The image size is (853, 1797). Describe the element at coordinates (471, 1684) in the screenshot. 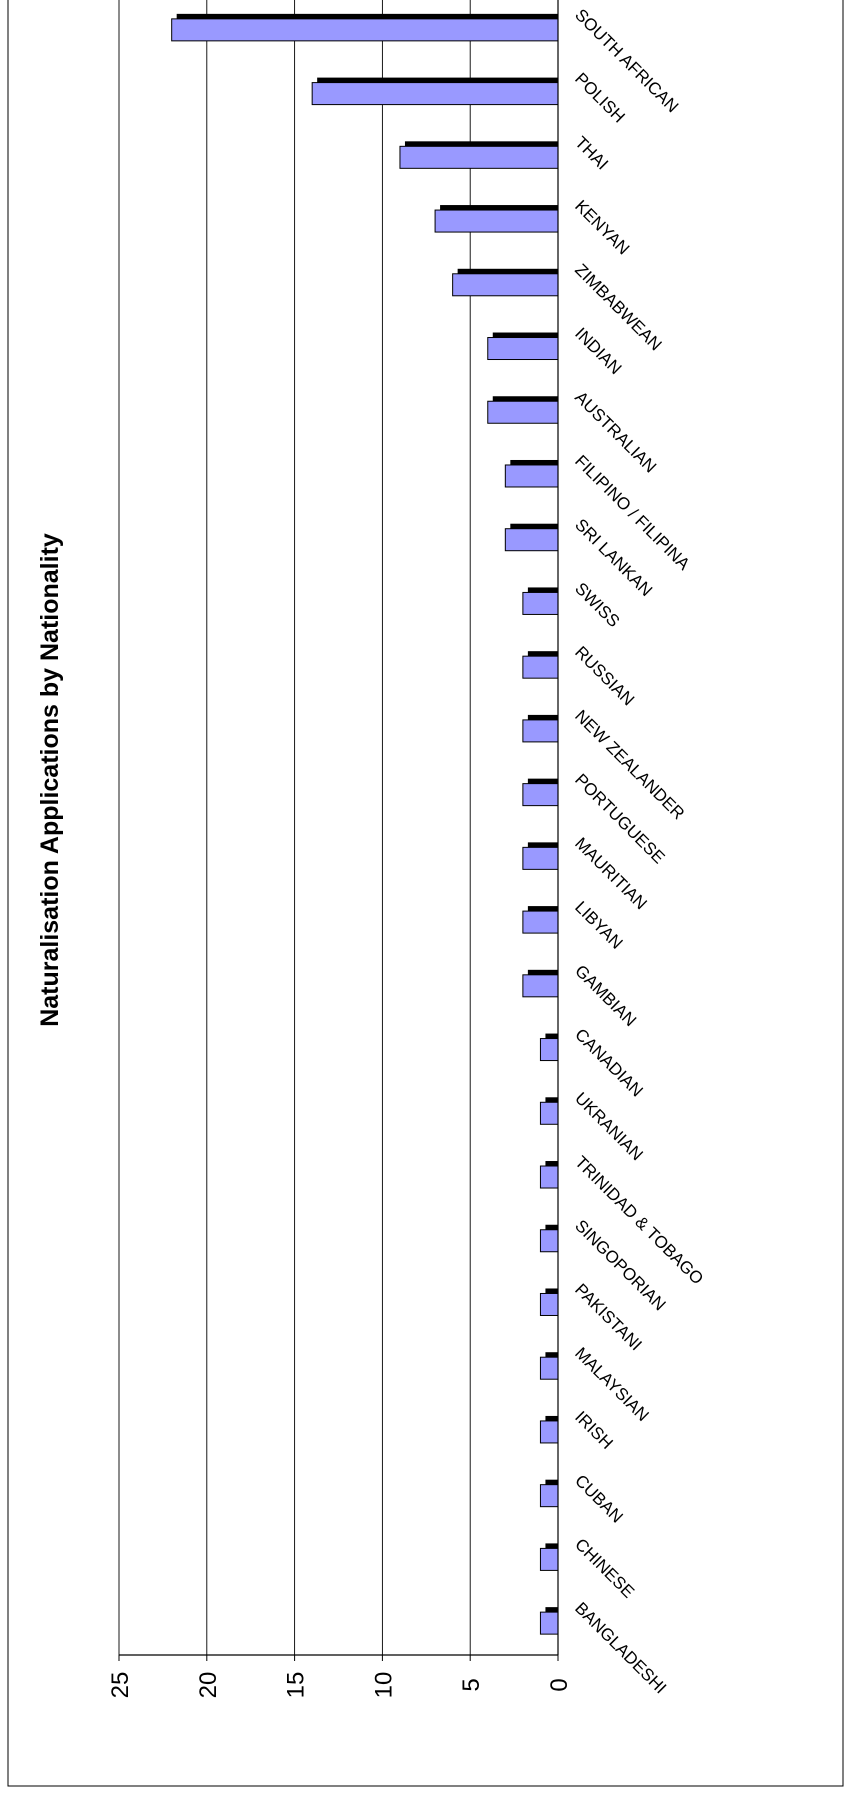

I see `value-tick-label: 5` at that location.